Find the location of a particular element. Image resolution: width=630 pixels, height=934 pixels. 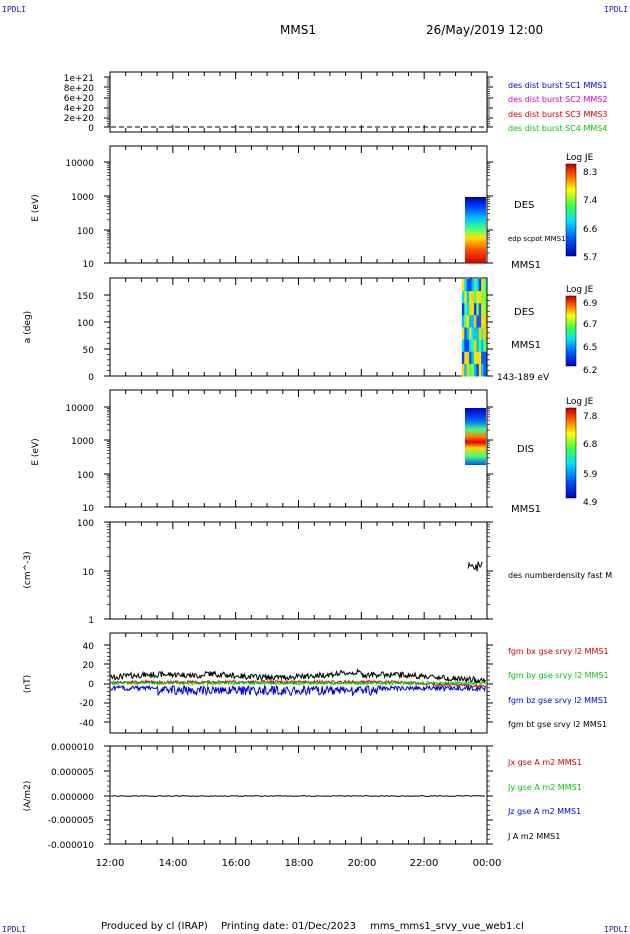

panel4-ytick: 10000 is located at coordinates (79, 409).